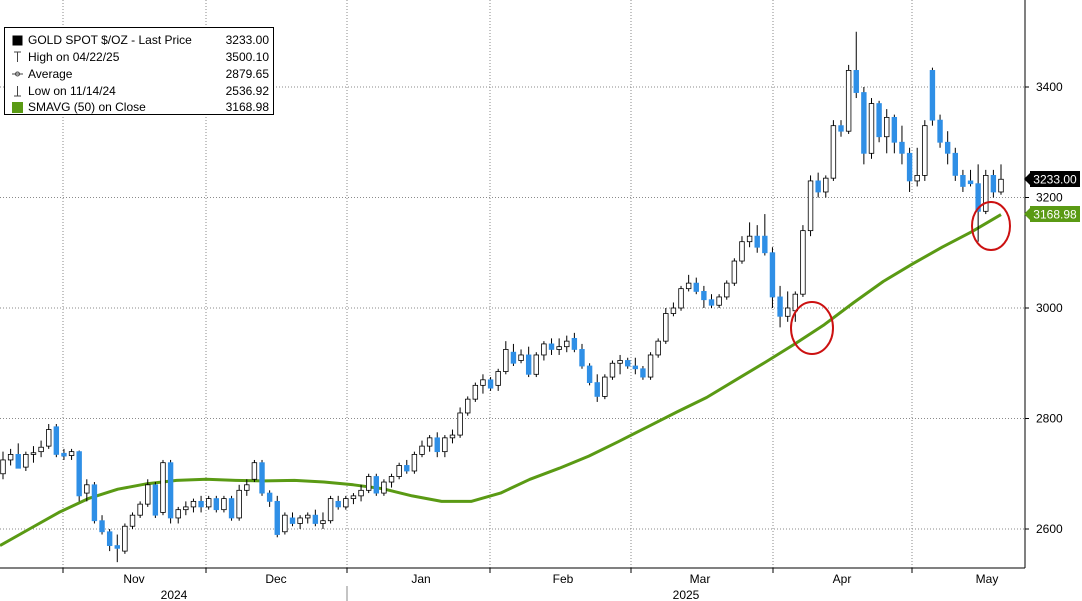 The image size is (1082, 601). What do you see at coordinates (17, 107) in the screenshot?
I see `sma-swatch-icon` at bounding box center [17, 107].